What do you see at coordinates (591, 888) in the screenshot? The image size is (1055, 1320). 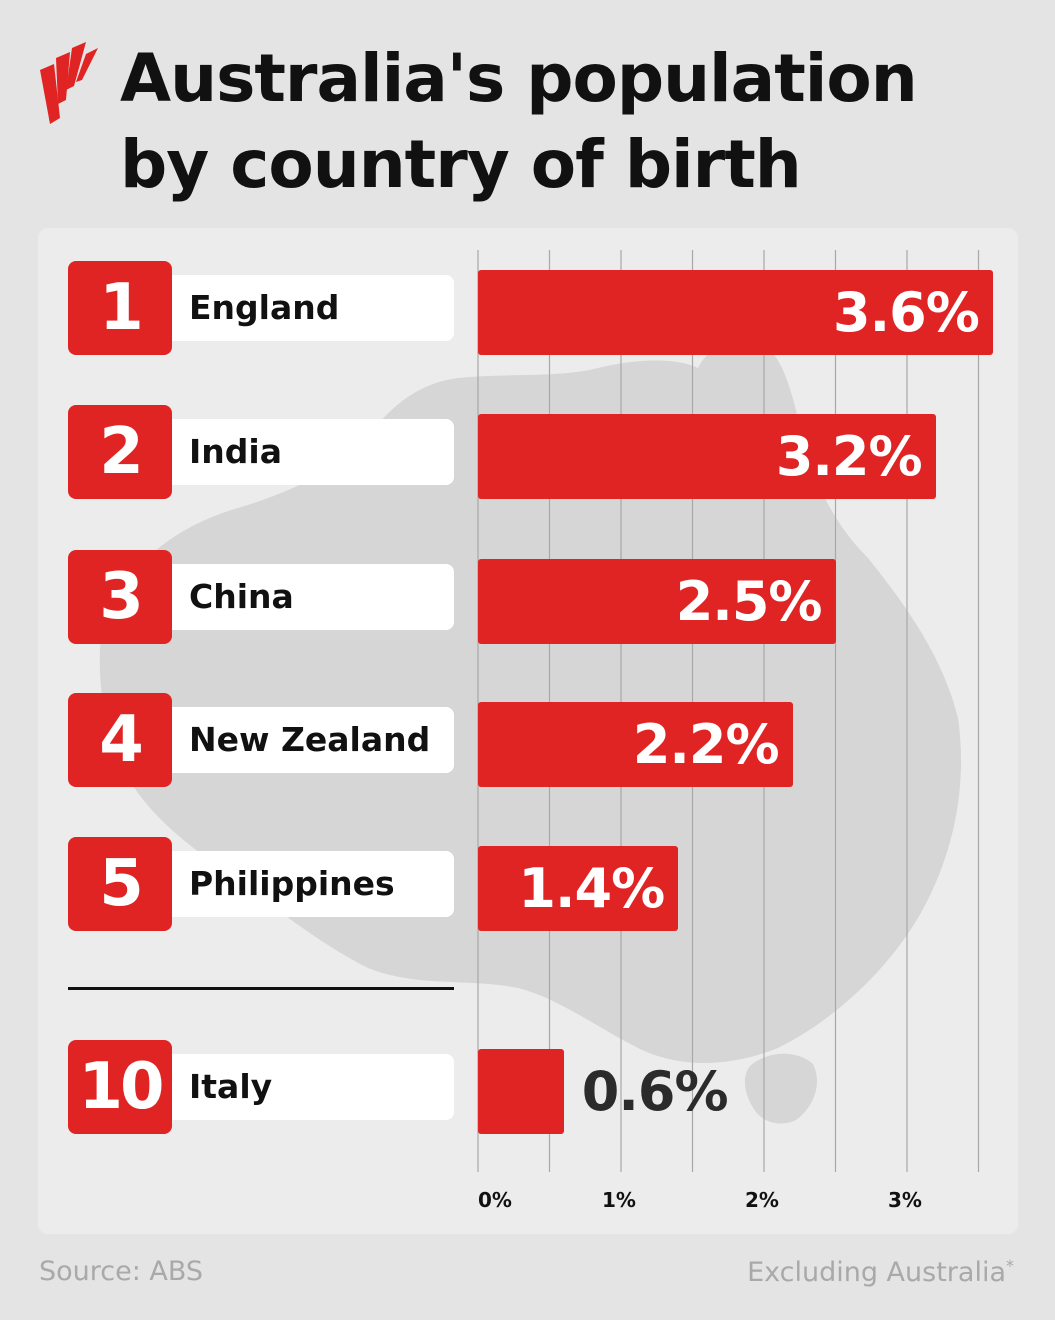 I see `data-label: 1.4%` at bounding box center [591, 888].